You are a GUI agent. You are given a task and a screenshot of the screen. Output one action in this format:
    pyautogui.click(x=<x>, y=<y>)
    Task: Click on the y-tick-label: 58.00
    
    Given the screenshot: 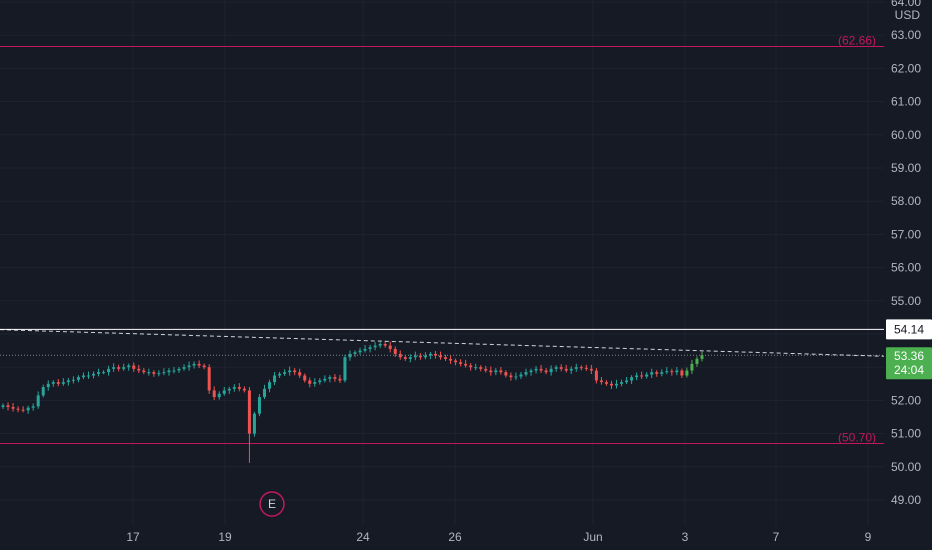 What is the action you would take?
    pyautogui.click(x=906, y=201)
    